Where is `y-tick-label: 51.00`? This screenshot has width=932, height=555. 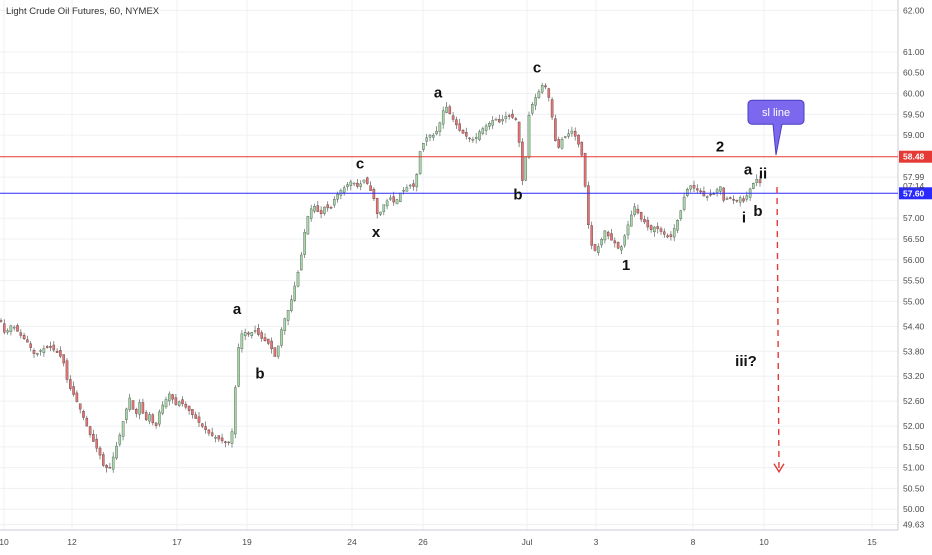 y-tick-label: 51.00 is located at coordinates (914, 468).